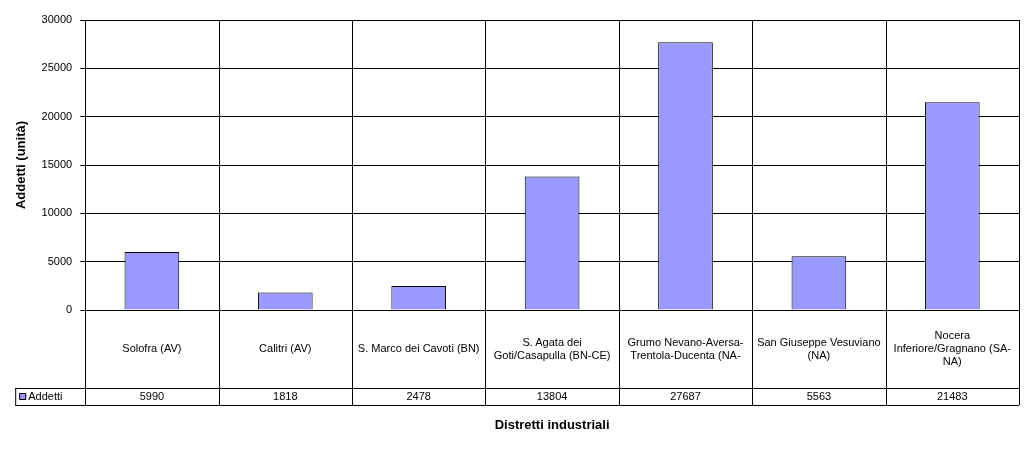 The height and width of the screenshot is (453, 1024). I want to click on y-tick-label: 25000, so click(57, 67).